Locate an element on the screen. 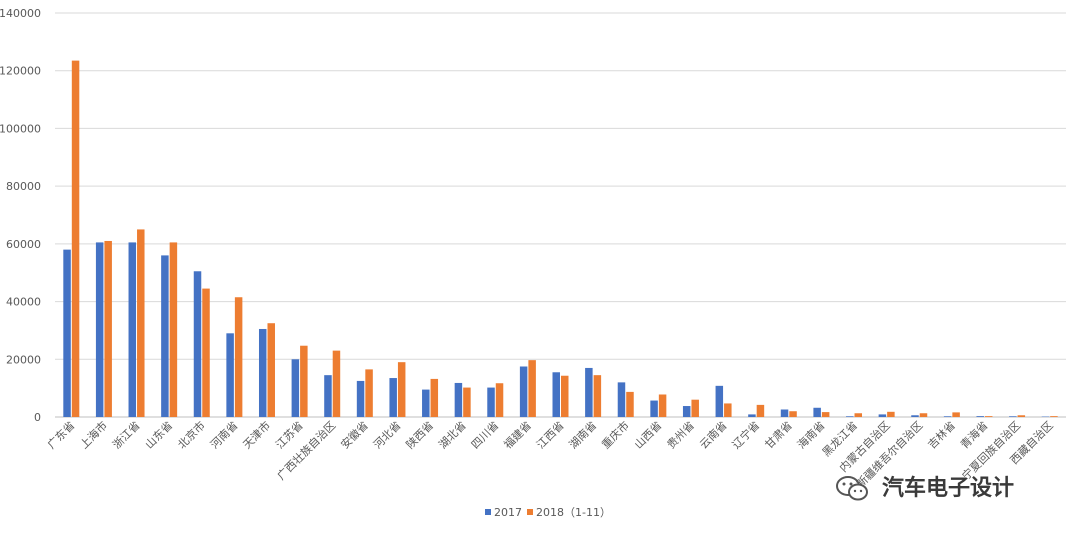  category-label: 山西省 is located at coordinates (648, 435).